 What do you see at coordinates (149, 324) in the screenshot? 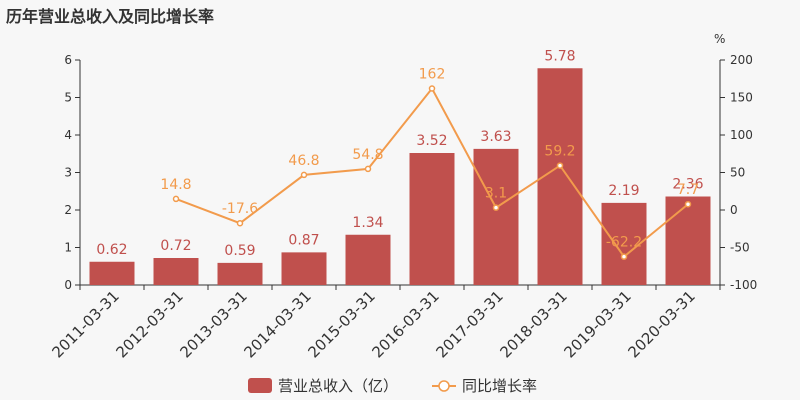
I see `x-tick-label: 2012-03-31` at bounding box center [149, 324].